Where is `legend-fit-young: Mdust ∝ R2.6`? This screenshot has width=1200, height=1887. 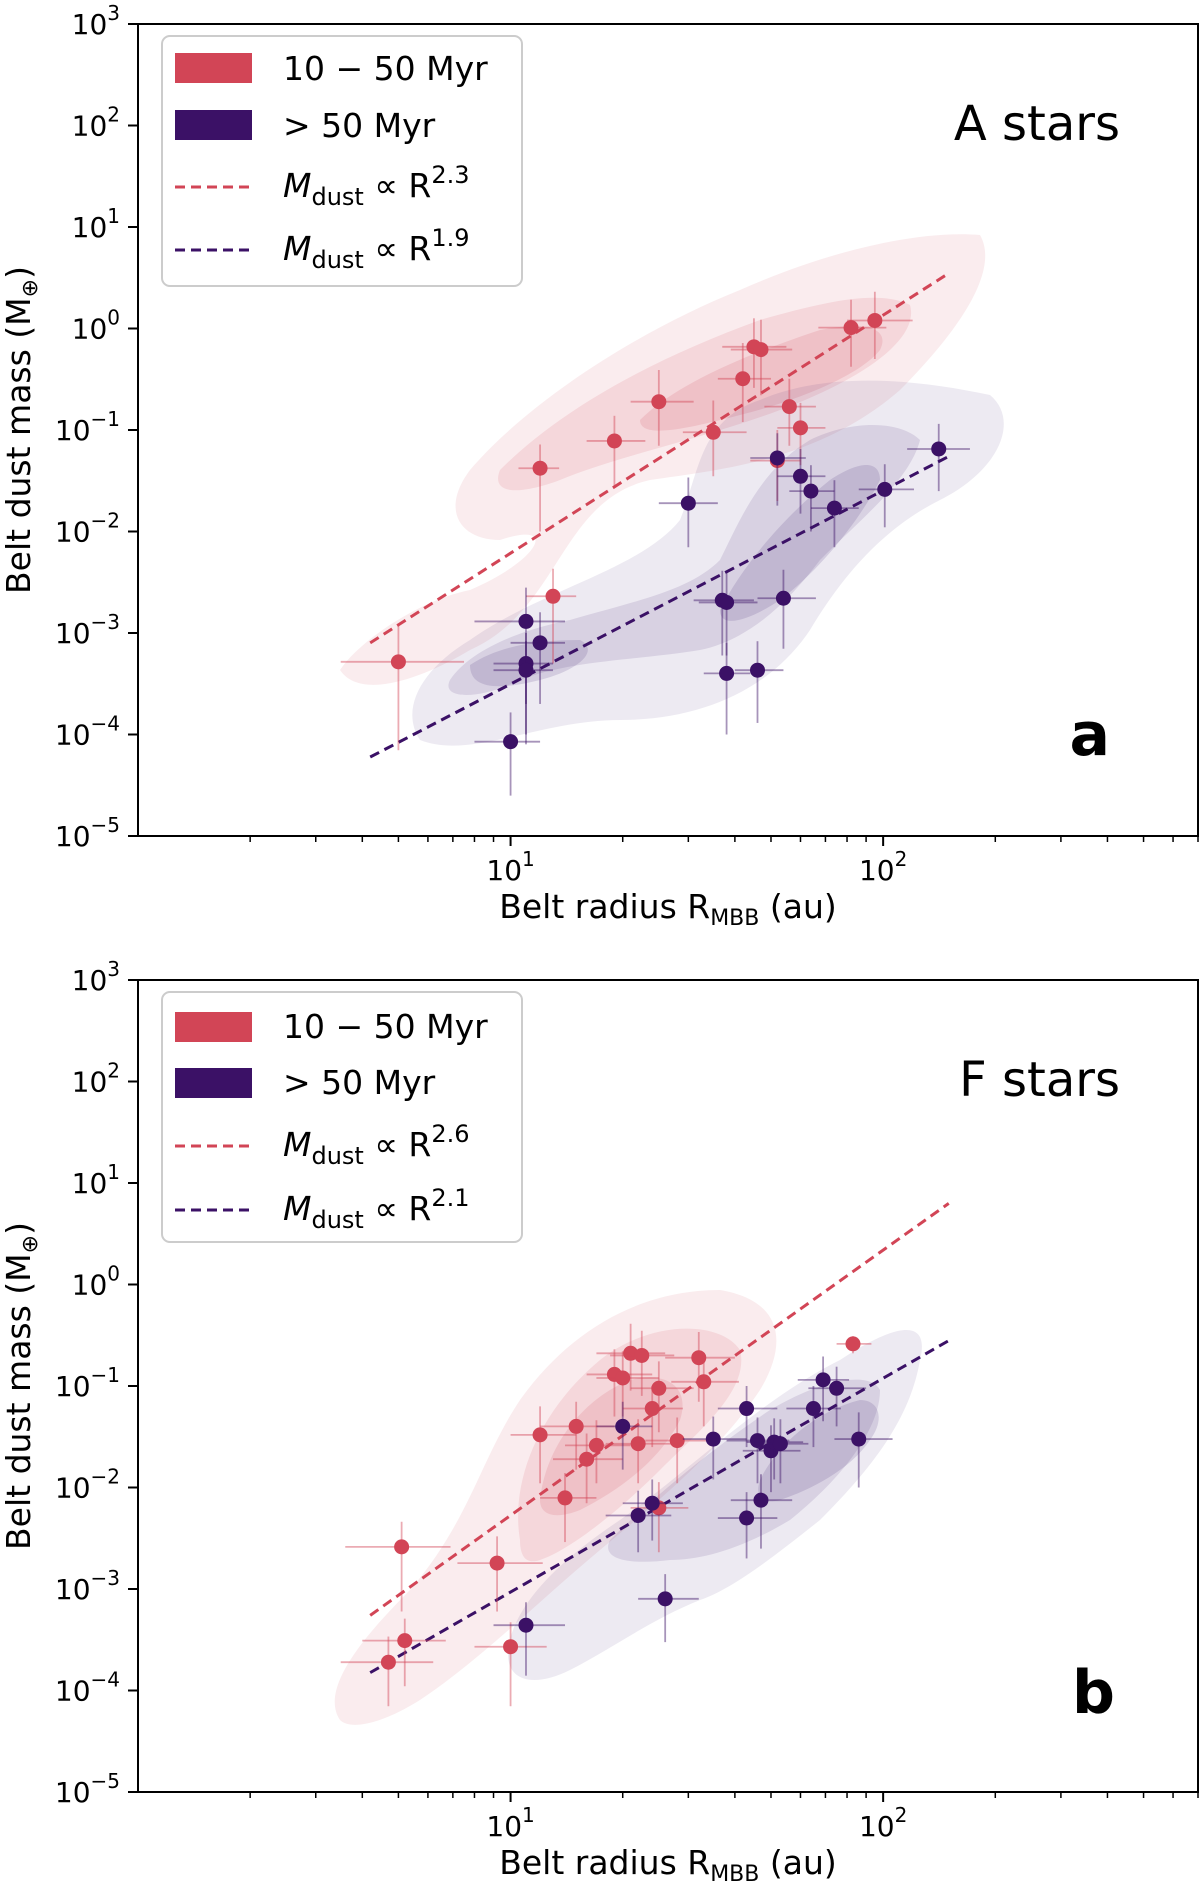 legend-fit-young: Mdust ∝ R2.6 is located at coordinates (376, 1145).